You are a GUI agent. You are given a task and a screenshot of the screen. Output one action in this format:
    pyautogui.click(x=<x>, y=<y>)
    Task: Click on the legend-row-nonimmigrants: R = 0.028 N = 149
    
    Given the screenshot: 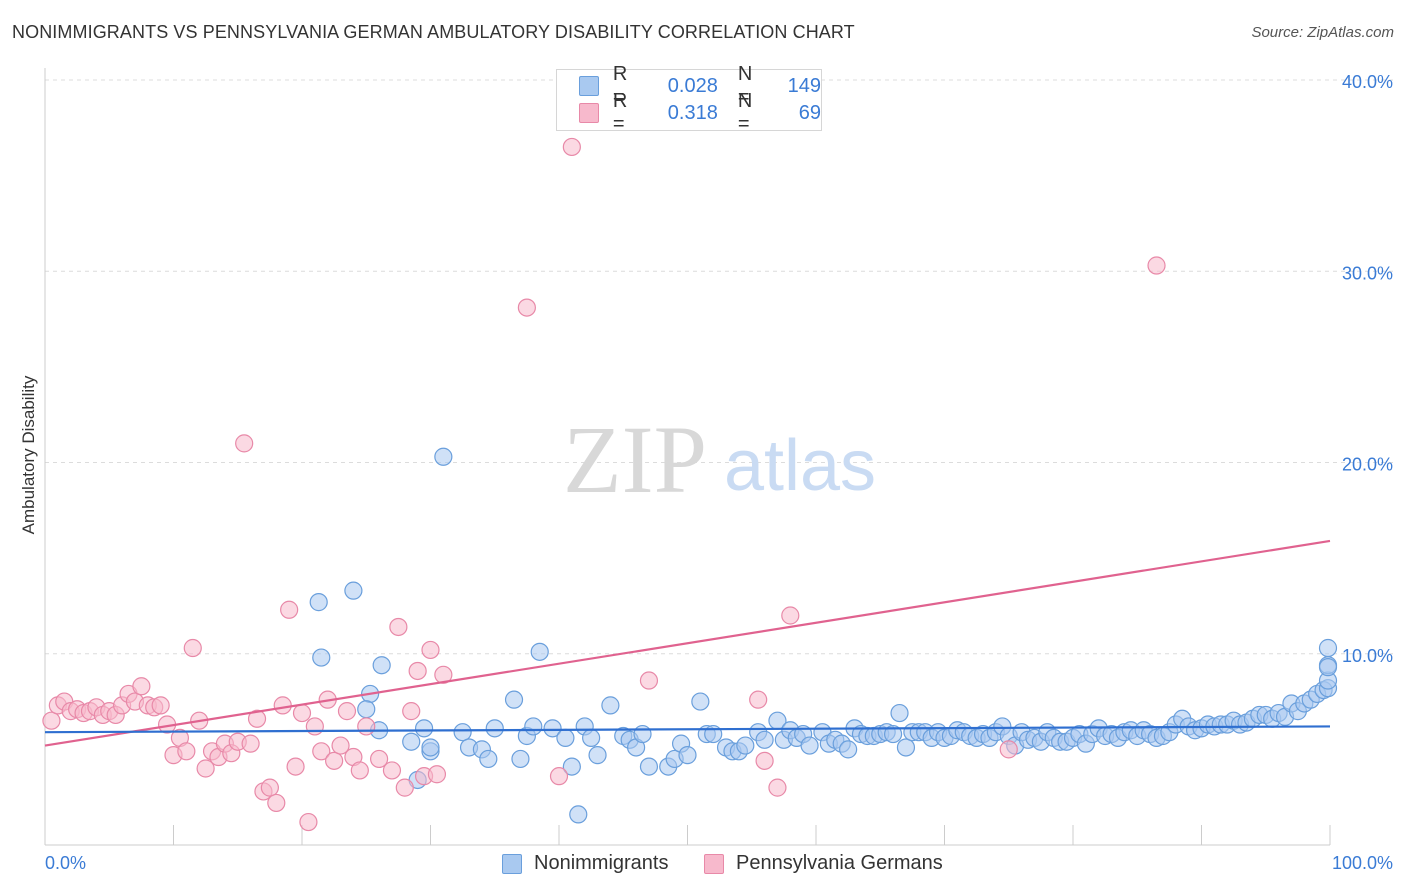 What is the action you would take?
    pyautogui.click(x=700, y=85)
    